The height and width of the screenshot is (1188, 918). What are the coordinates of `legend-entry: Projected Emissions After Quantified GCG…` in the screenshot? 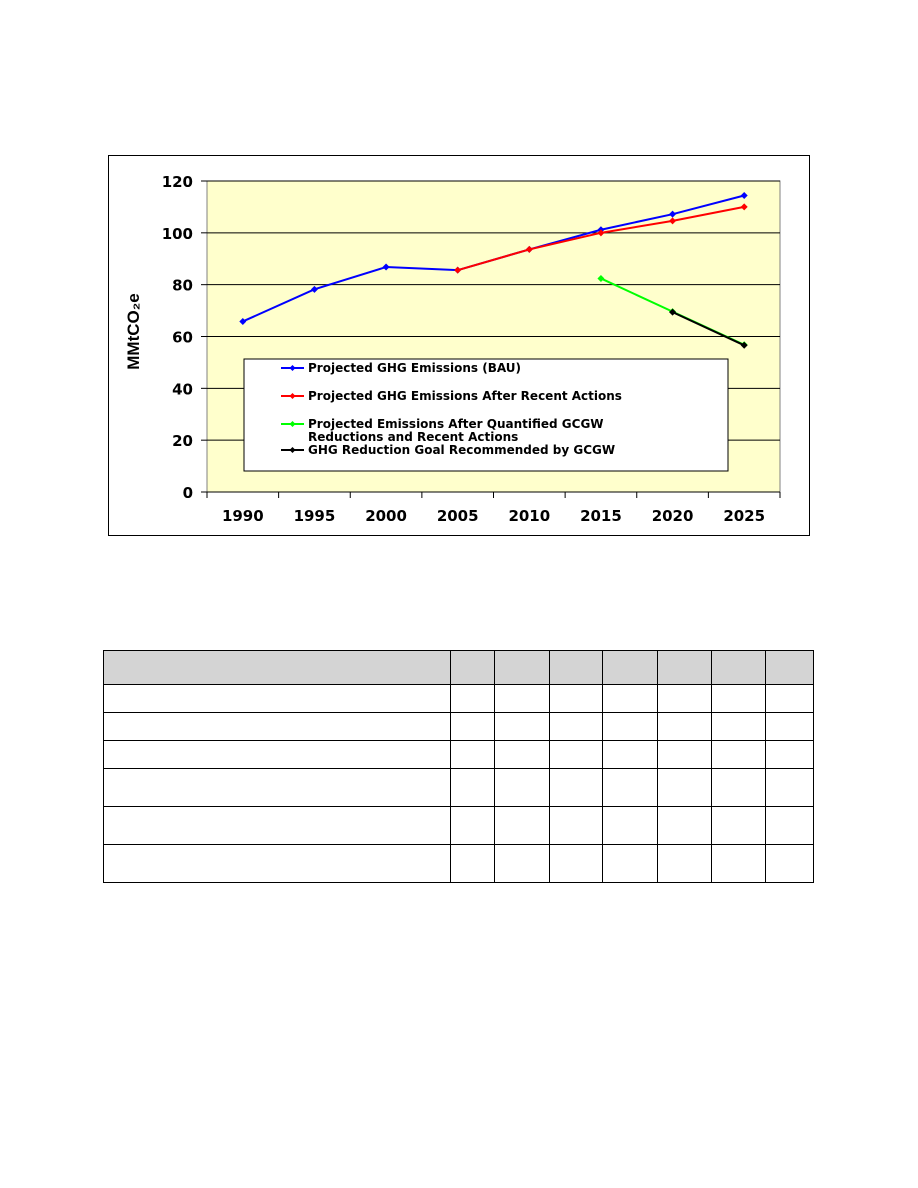 It's located at (456, 430).